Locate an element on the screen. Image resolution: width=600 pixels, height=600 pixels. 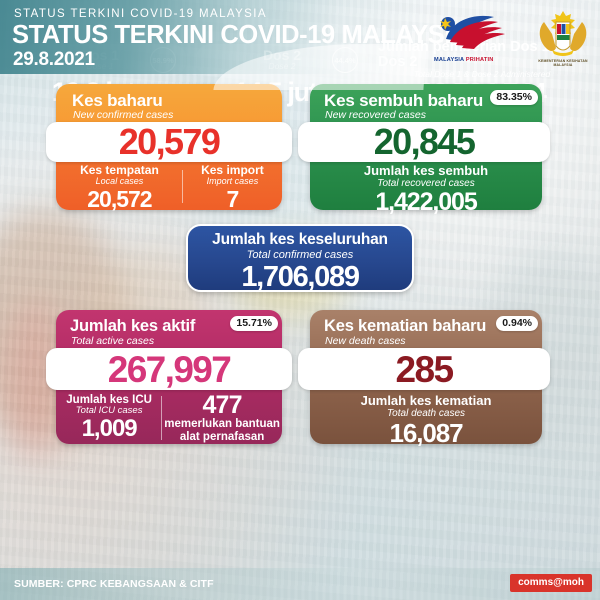
new-cases-title: Kes baharu is located at coordinates (117, 100).